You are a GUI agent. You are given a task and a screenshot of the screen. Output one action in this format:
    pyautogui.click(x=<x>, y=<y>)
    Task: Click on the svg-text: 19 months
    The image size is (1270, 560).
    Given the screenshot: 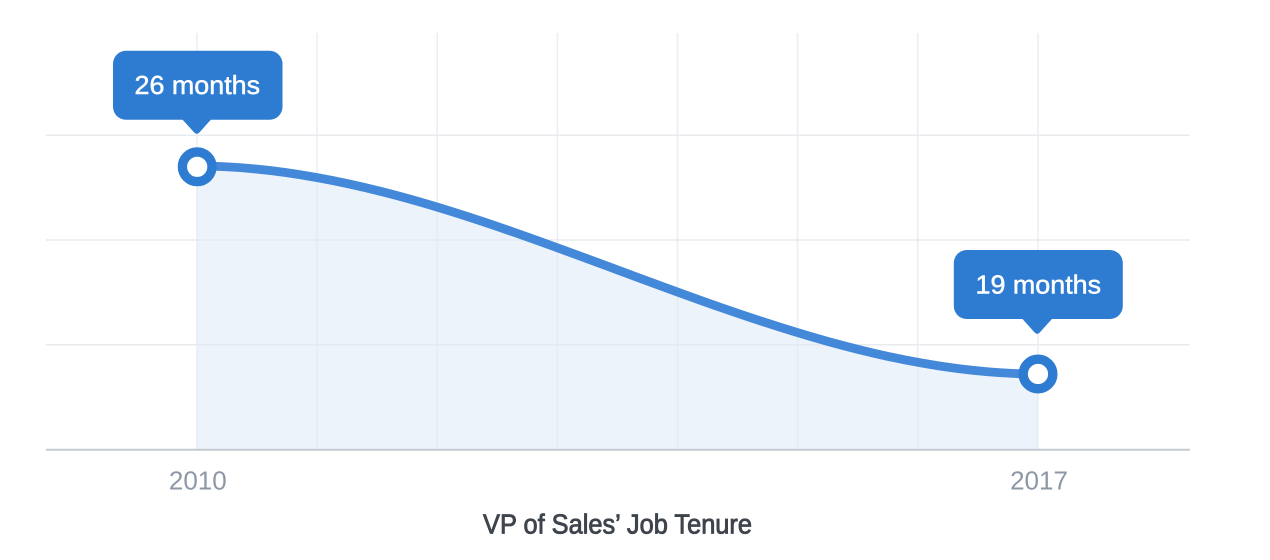 What is the action you would take?
    pyautogui.click(x=1038, y=284)
    